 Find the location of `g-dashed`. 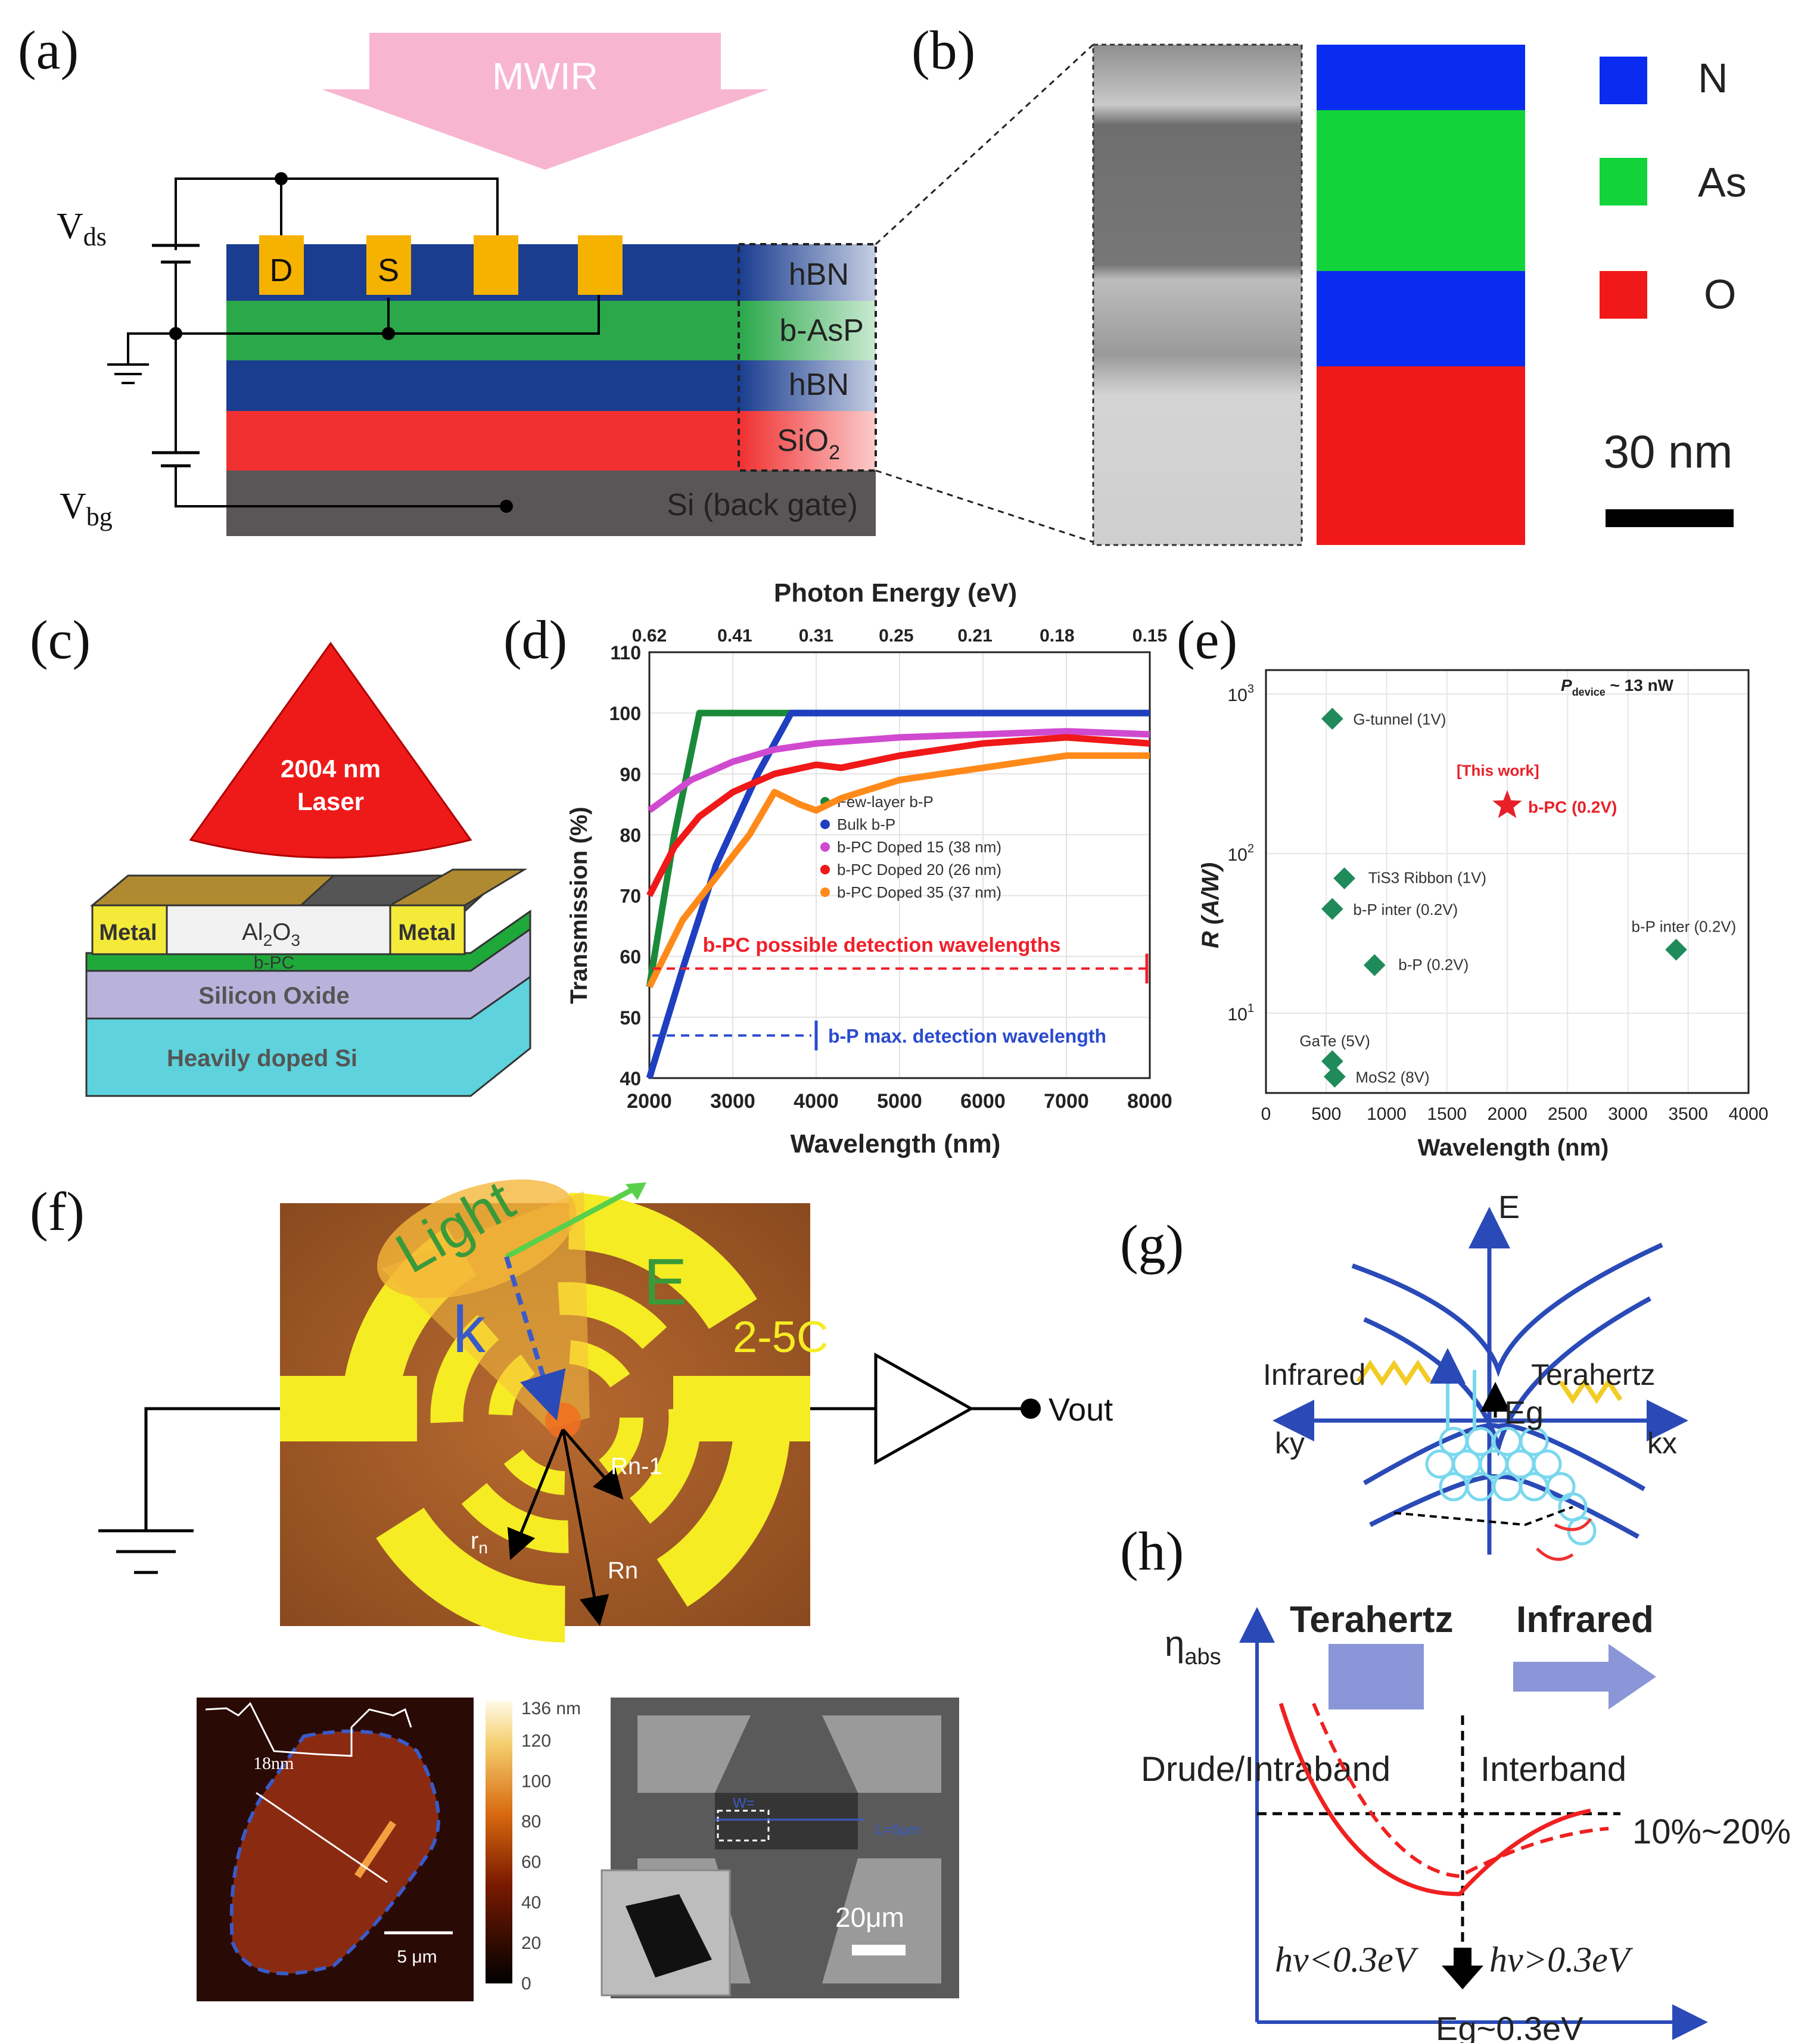

g-dashed is located at coordinates (1483, 1517).